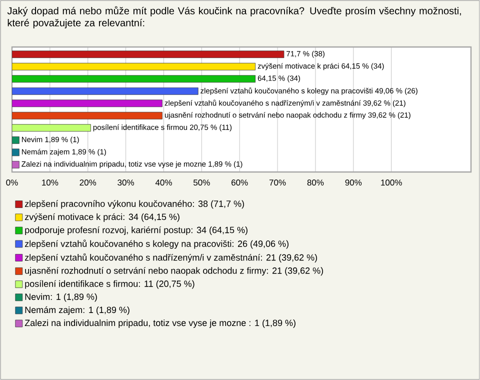  Describe the element at coordinates (315, 183) in the screenshot. I see `x-tick-label: 80%` at that location.